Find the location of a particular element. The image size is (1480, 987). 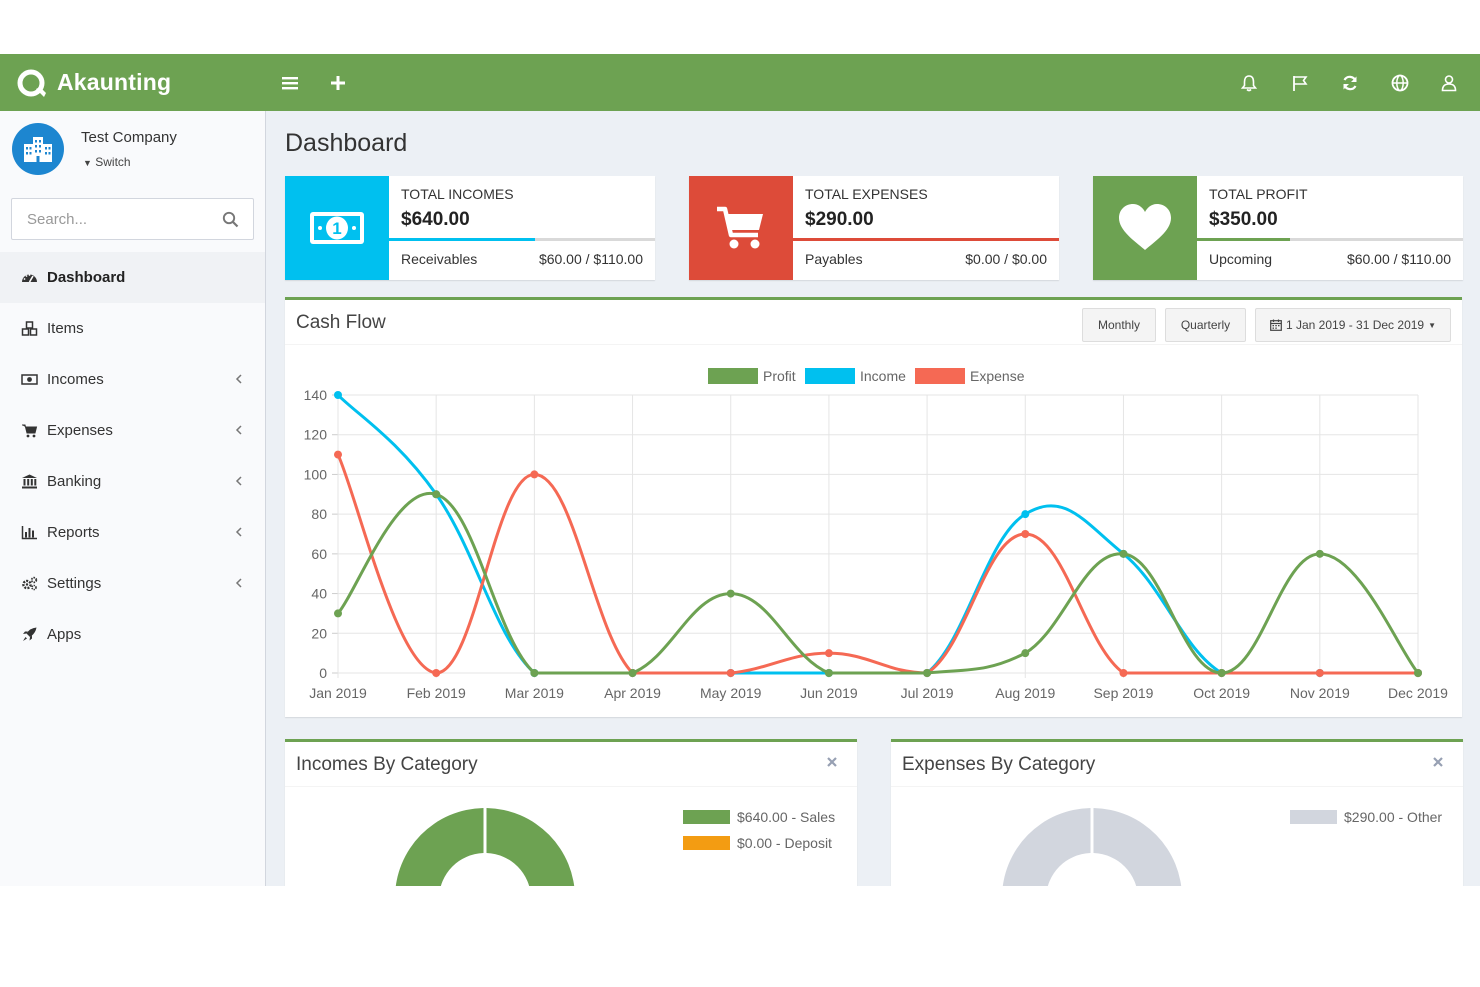

sidebar-item-label: Reports is located at coordinates (73, 532).